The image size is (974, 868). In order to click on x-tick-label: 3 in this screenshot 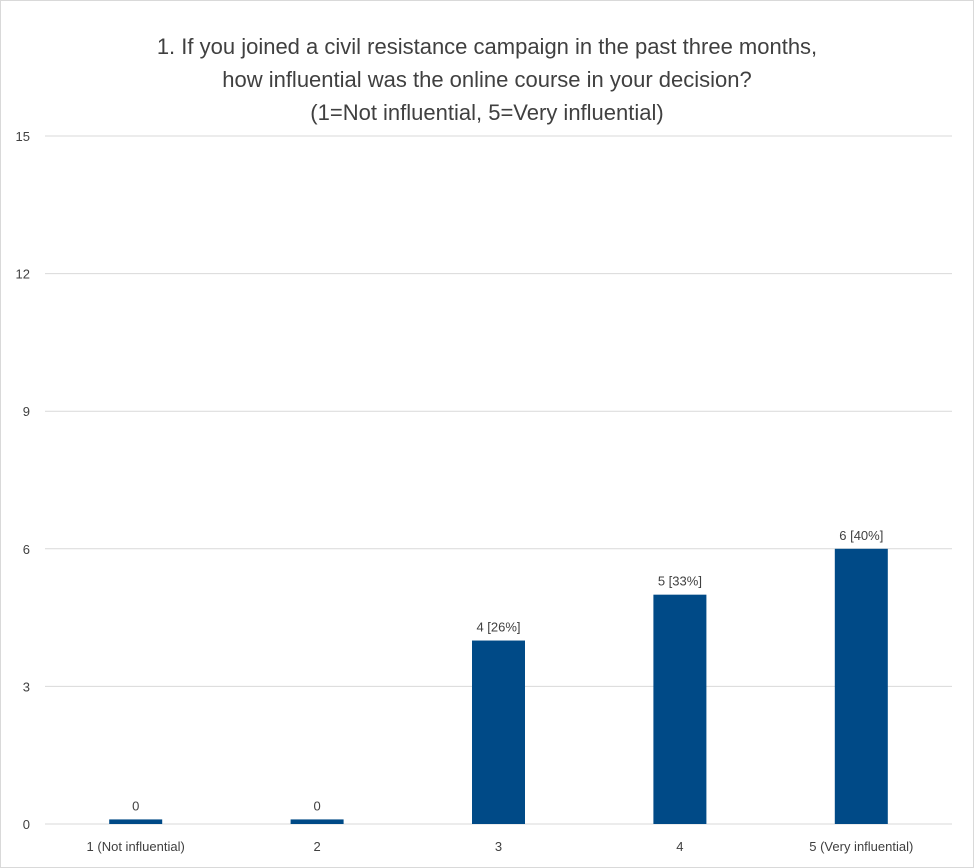, I will do `click(498, 846)`.